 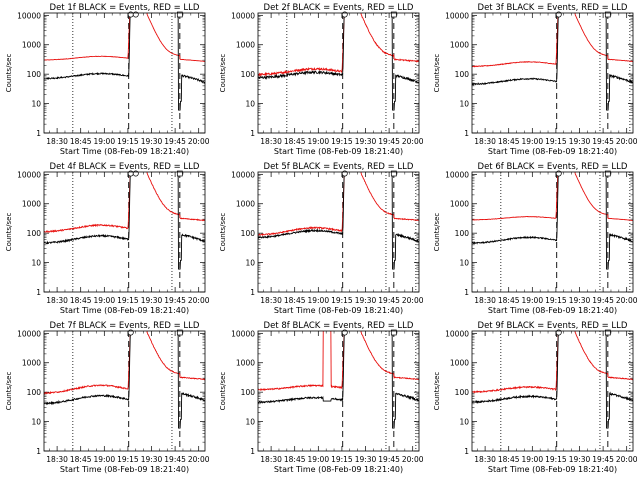 What do you see at coordinates (553, 326) in the screenshot?
I see `panel-title: Det 9f BLACK = Events, RED = LLD` at bounding box center [553, 326].